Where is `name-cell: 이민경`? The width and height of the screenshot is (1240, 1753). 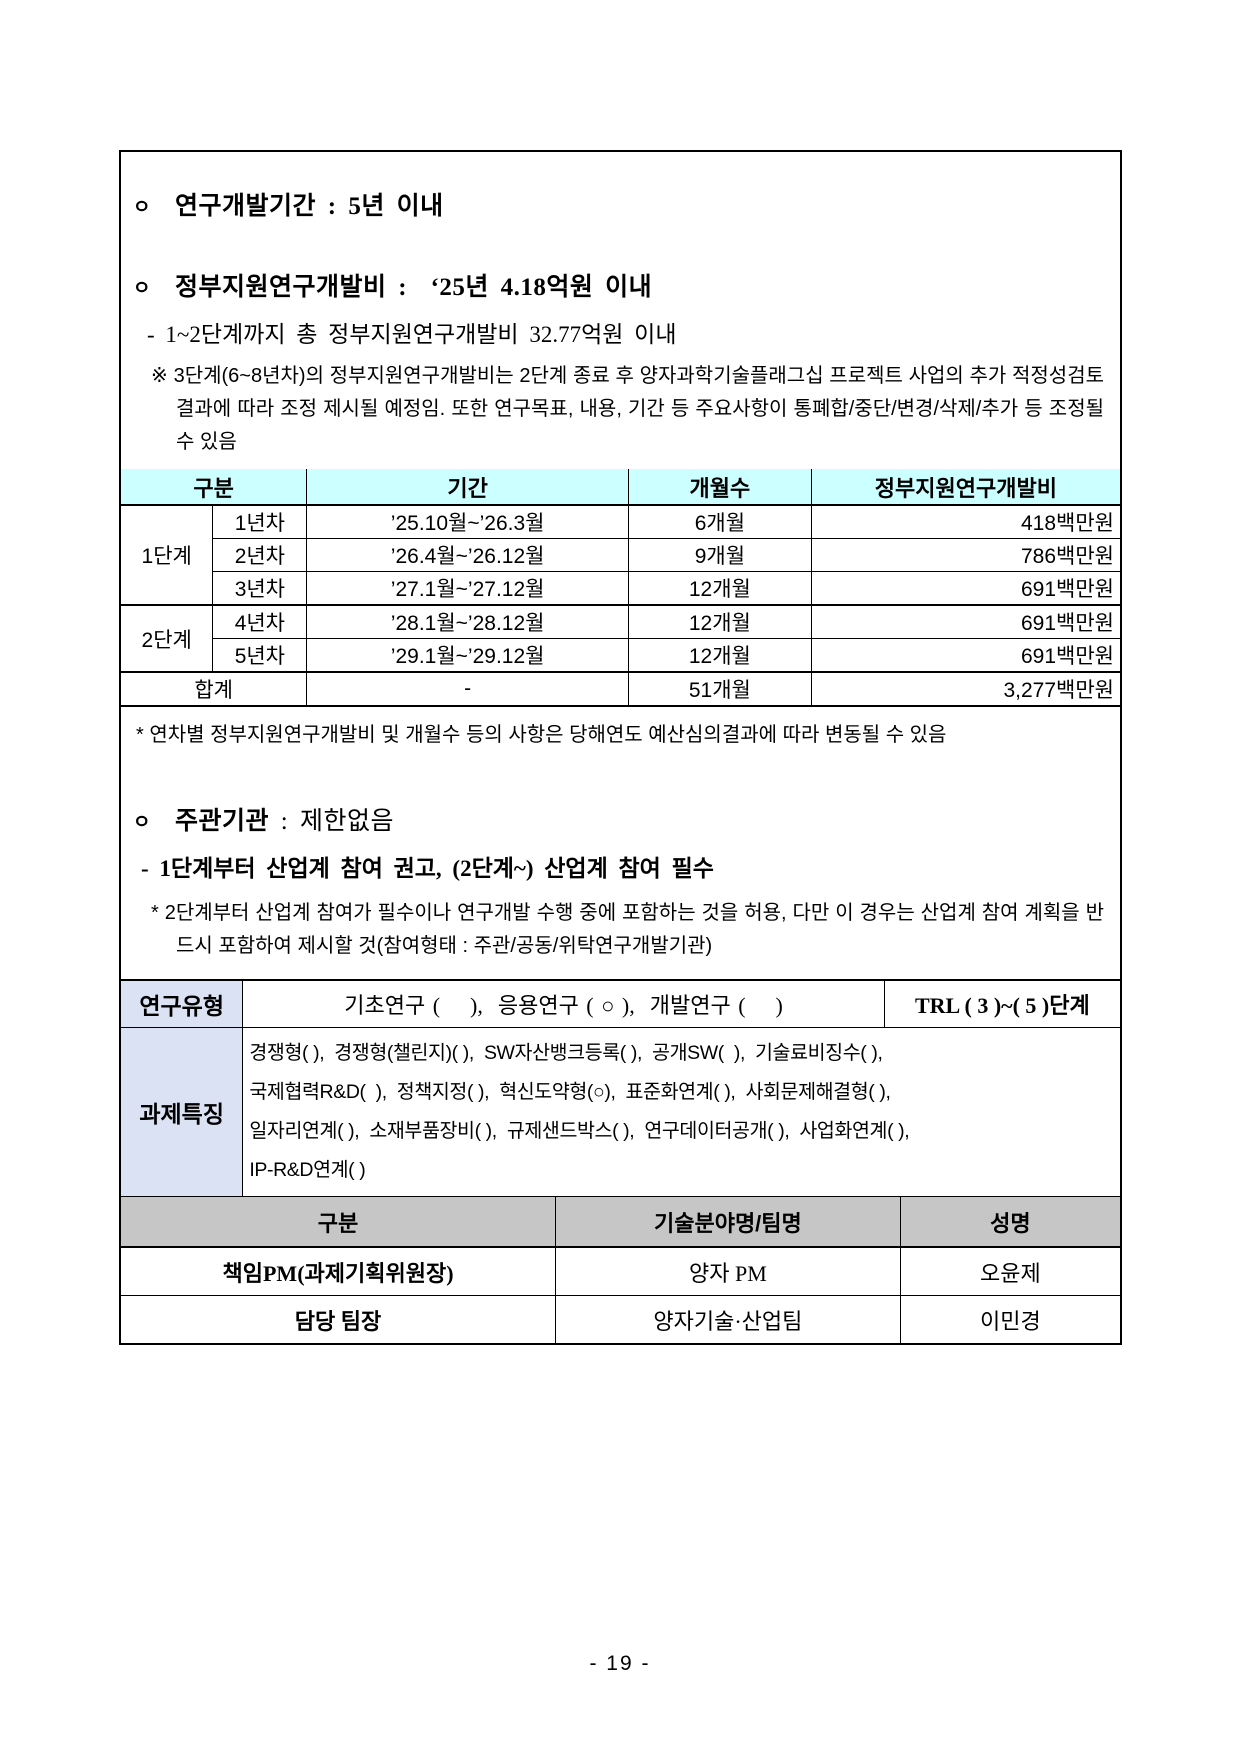 name-cell: 이민경 is located at coordinates (1009, 1319).